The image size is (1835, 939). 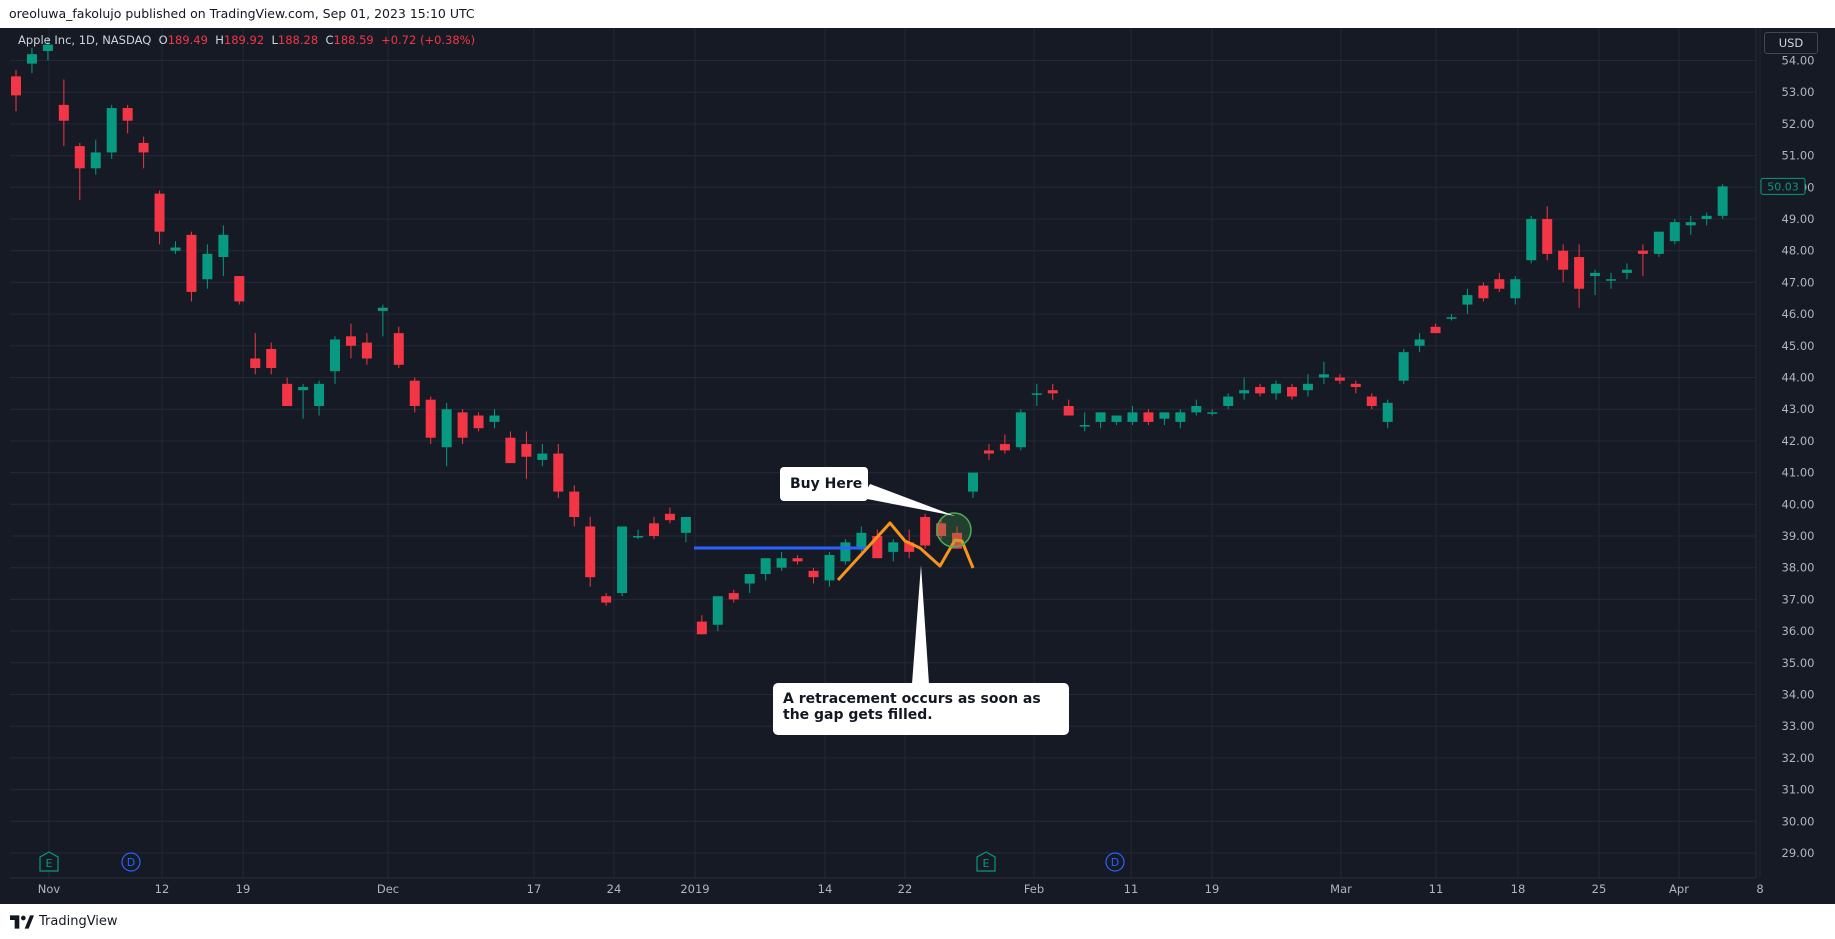 What do you see at coordinates (1798, 726) in the screenshot?
I see `price-tick-label: 33.00` at bounding box center [1798, 726].